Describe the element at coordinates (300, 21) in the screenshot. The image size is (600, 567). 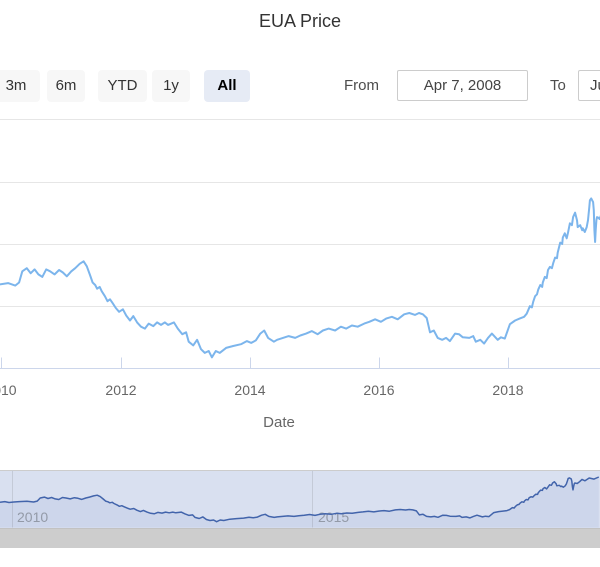
I see `page-title: EUA Price` at that location.